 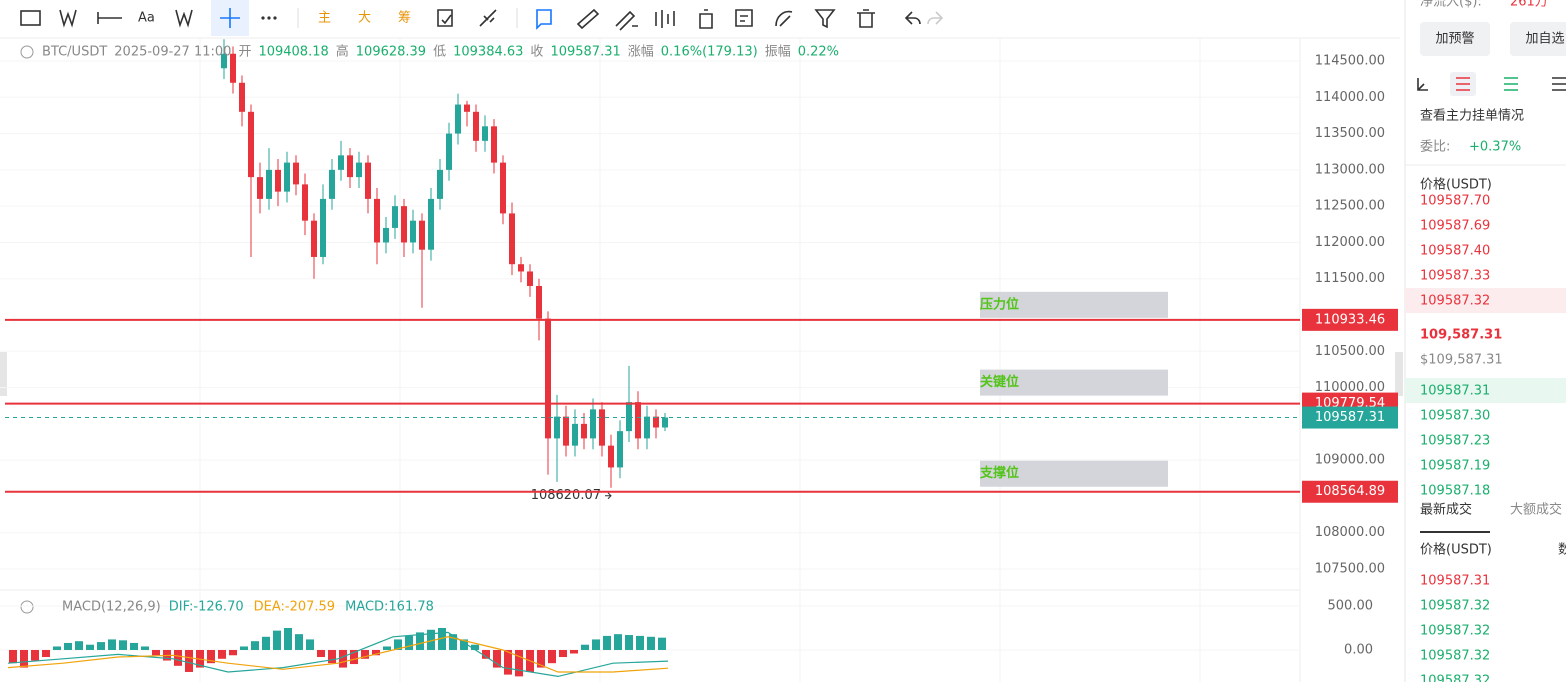 What do you see at coordinates (1350, 61) in the screenshot?
I see `y-tick-label: 114500.00` at bounding box center [1350, 61].